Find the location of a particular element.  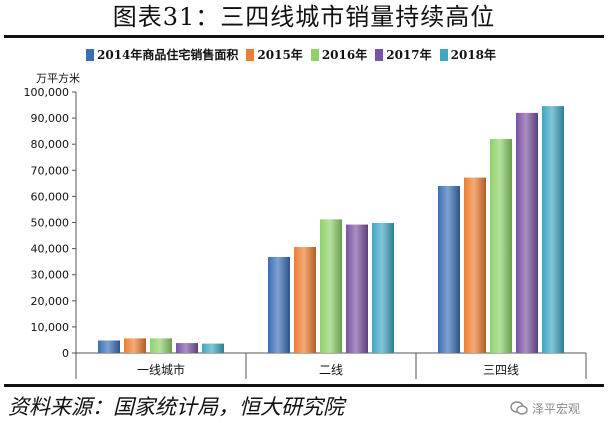

y-tick-label: 10,000 is located at coordinates (50, 327).